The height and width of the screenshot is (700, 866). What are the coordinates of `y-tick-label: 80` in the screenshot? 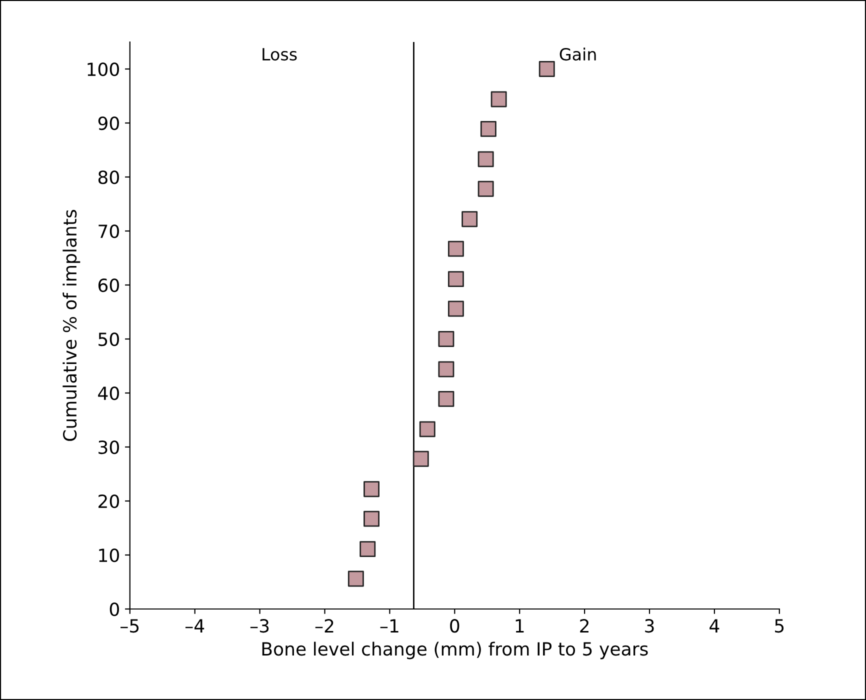 It's located at (108, 177).